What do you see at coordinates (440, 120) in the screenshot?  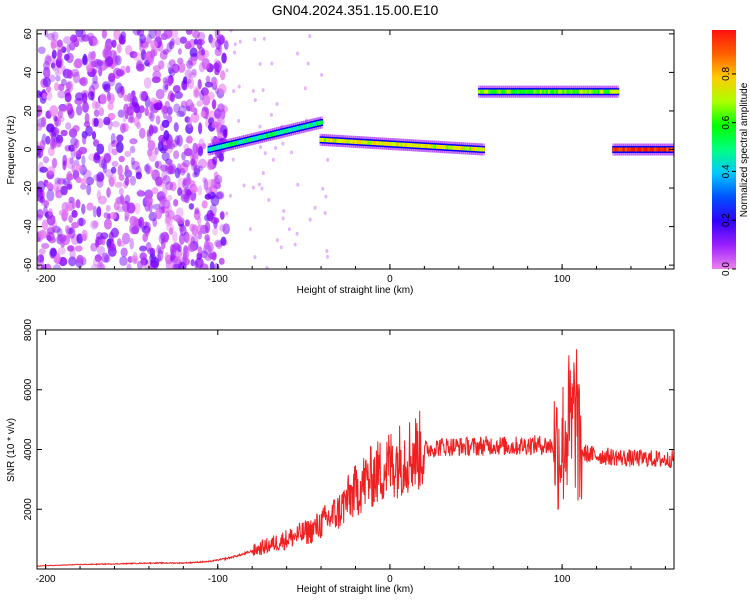 I see `spectrogram-bands` at bounding box center [440, 120].